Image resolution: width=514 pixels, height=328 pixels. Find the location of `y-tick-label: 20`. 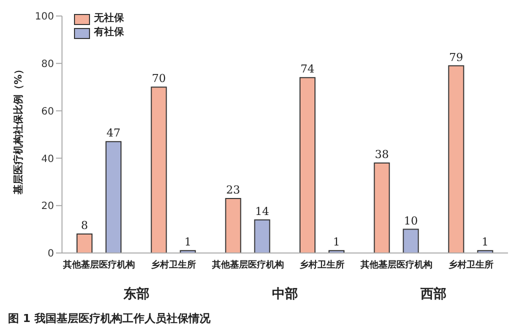

y-tick-label: 20 is located at coordinates (47, 206).